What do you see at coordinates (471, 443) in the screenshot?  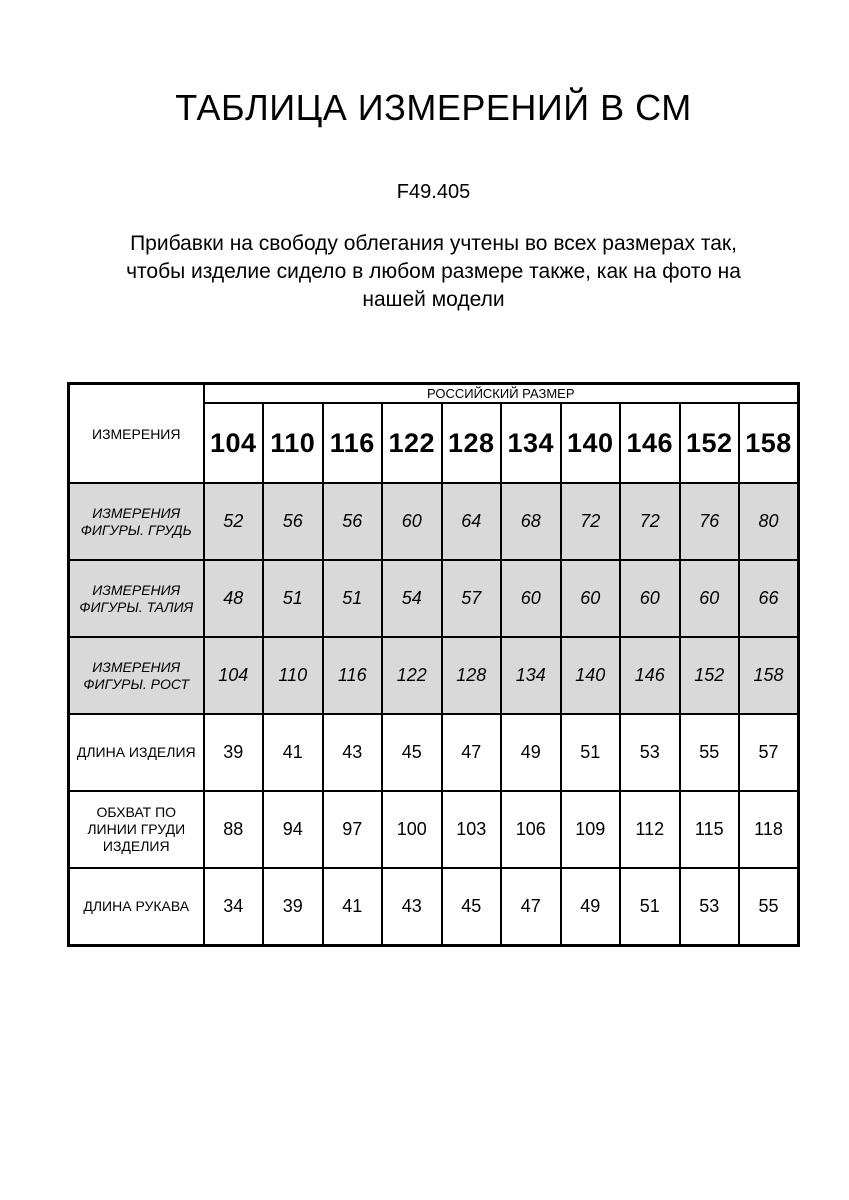 I see `size-column-header: 128` at bounding box center [471, 443].